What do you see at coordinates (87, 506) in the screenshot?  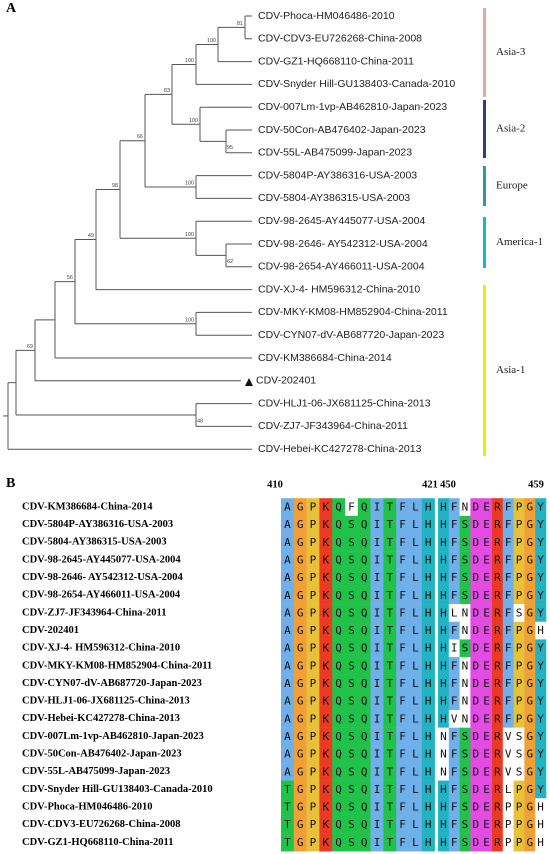 I see `sequence-name: CDV-KM386684-China-2014` at bounding box center [87, 506].